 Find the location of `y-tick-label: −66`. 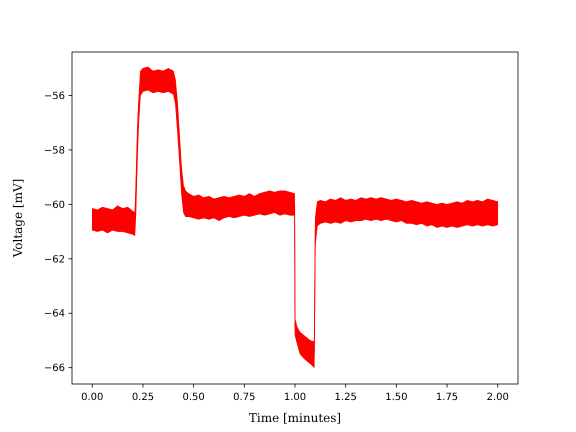

y-tick-label: −66 is located at coordinates (54, 368).